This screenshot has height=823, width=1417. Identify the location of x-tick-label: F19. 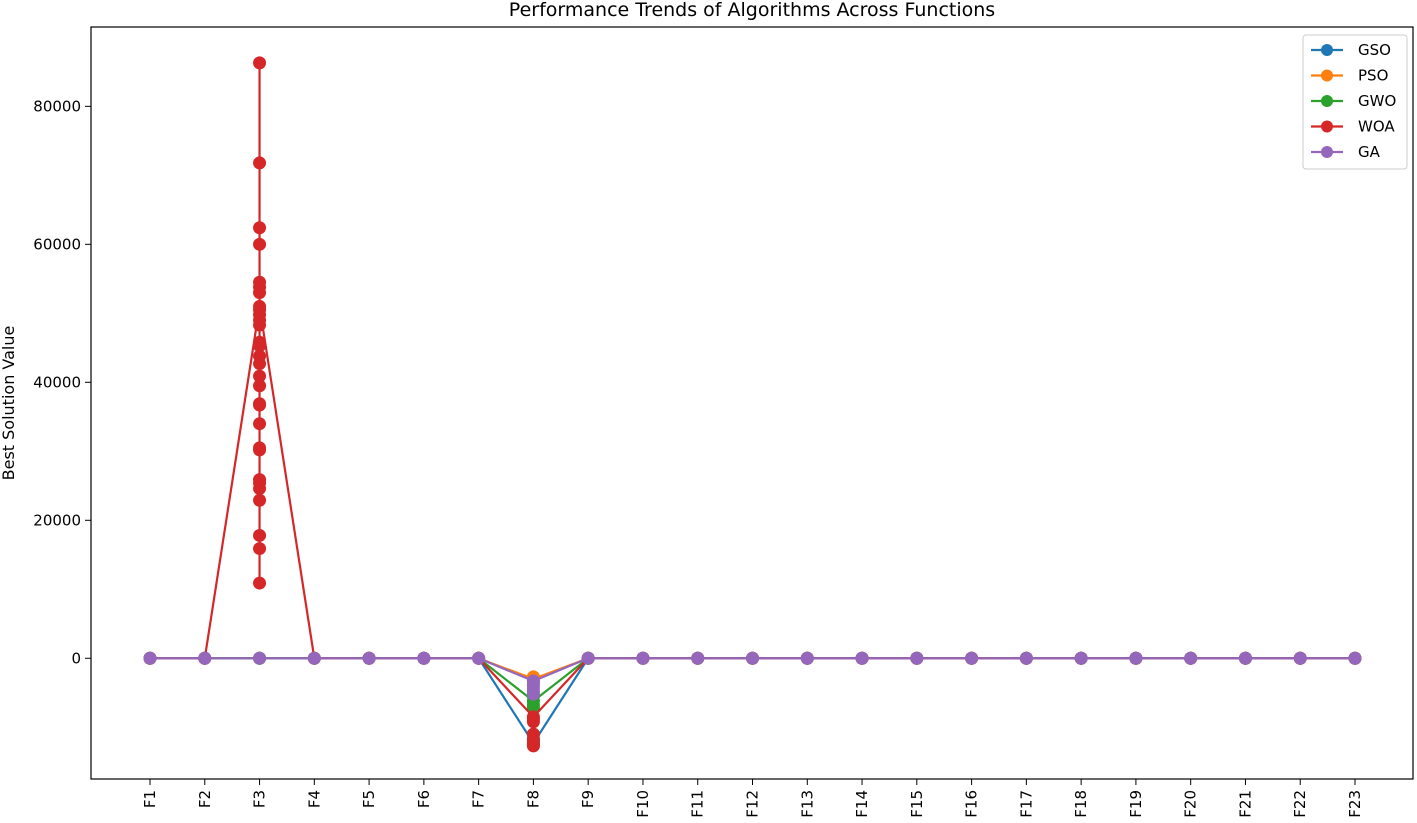
(1136, 804).